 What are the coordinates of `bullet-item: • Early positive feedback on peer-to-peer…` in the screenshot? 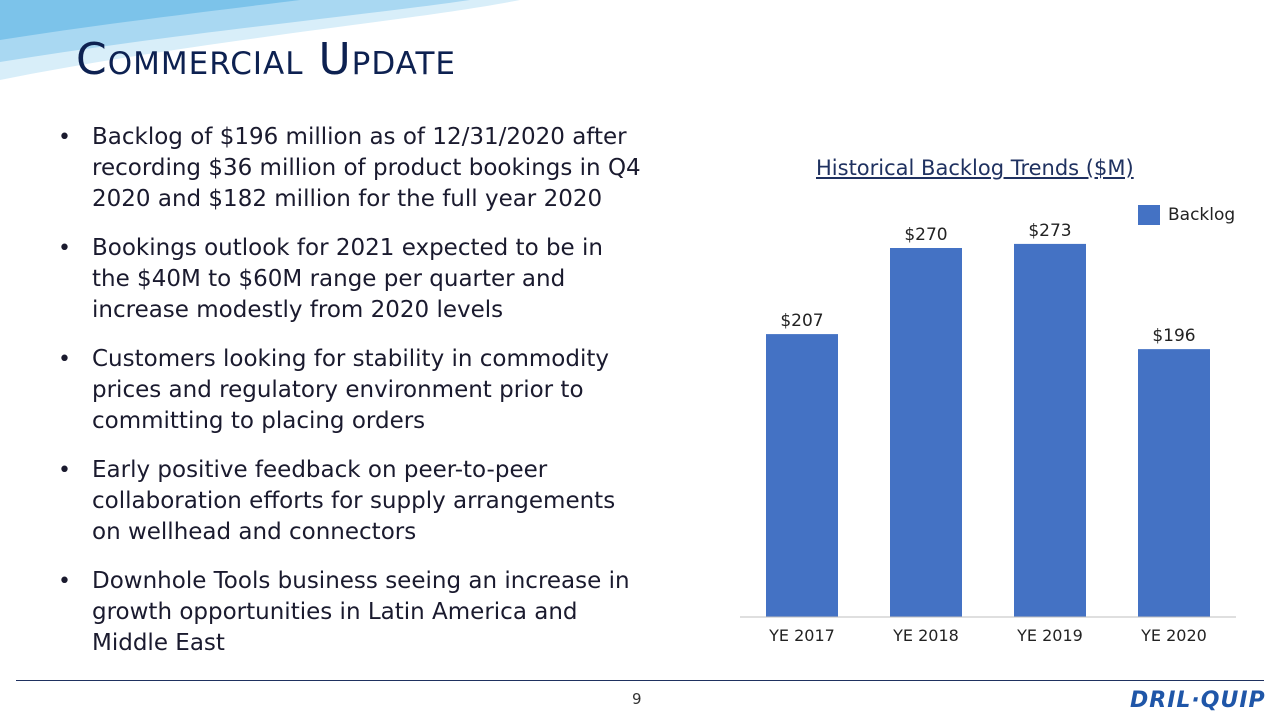 It's located at (337, 501).